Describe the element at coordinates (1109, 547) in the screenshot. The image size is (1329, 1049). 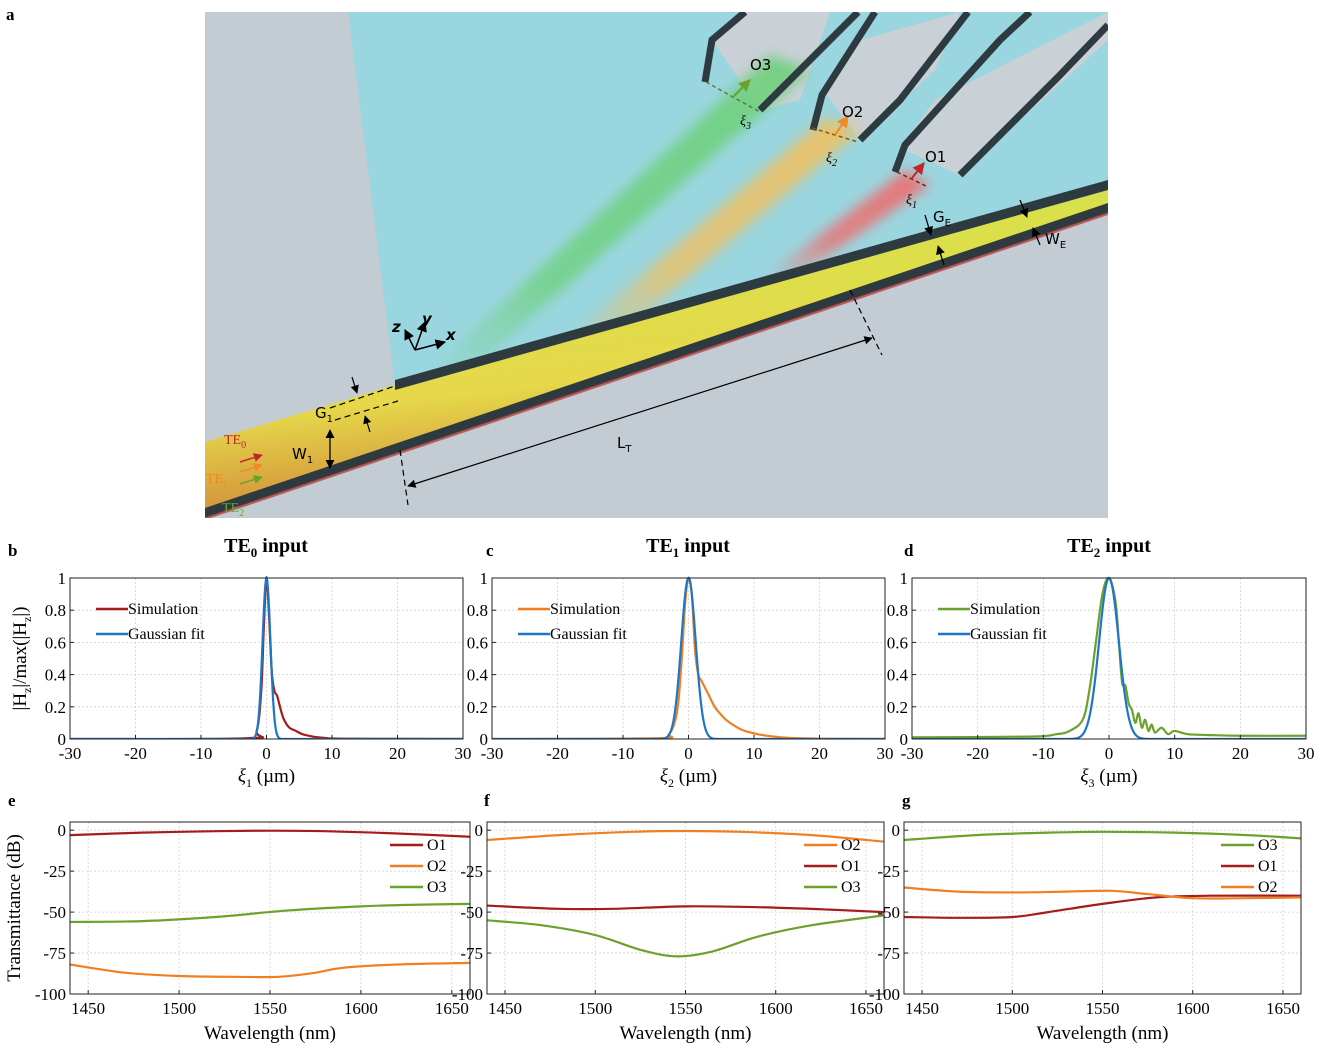
I see `chart-title-d: TE2 input` at that location.